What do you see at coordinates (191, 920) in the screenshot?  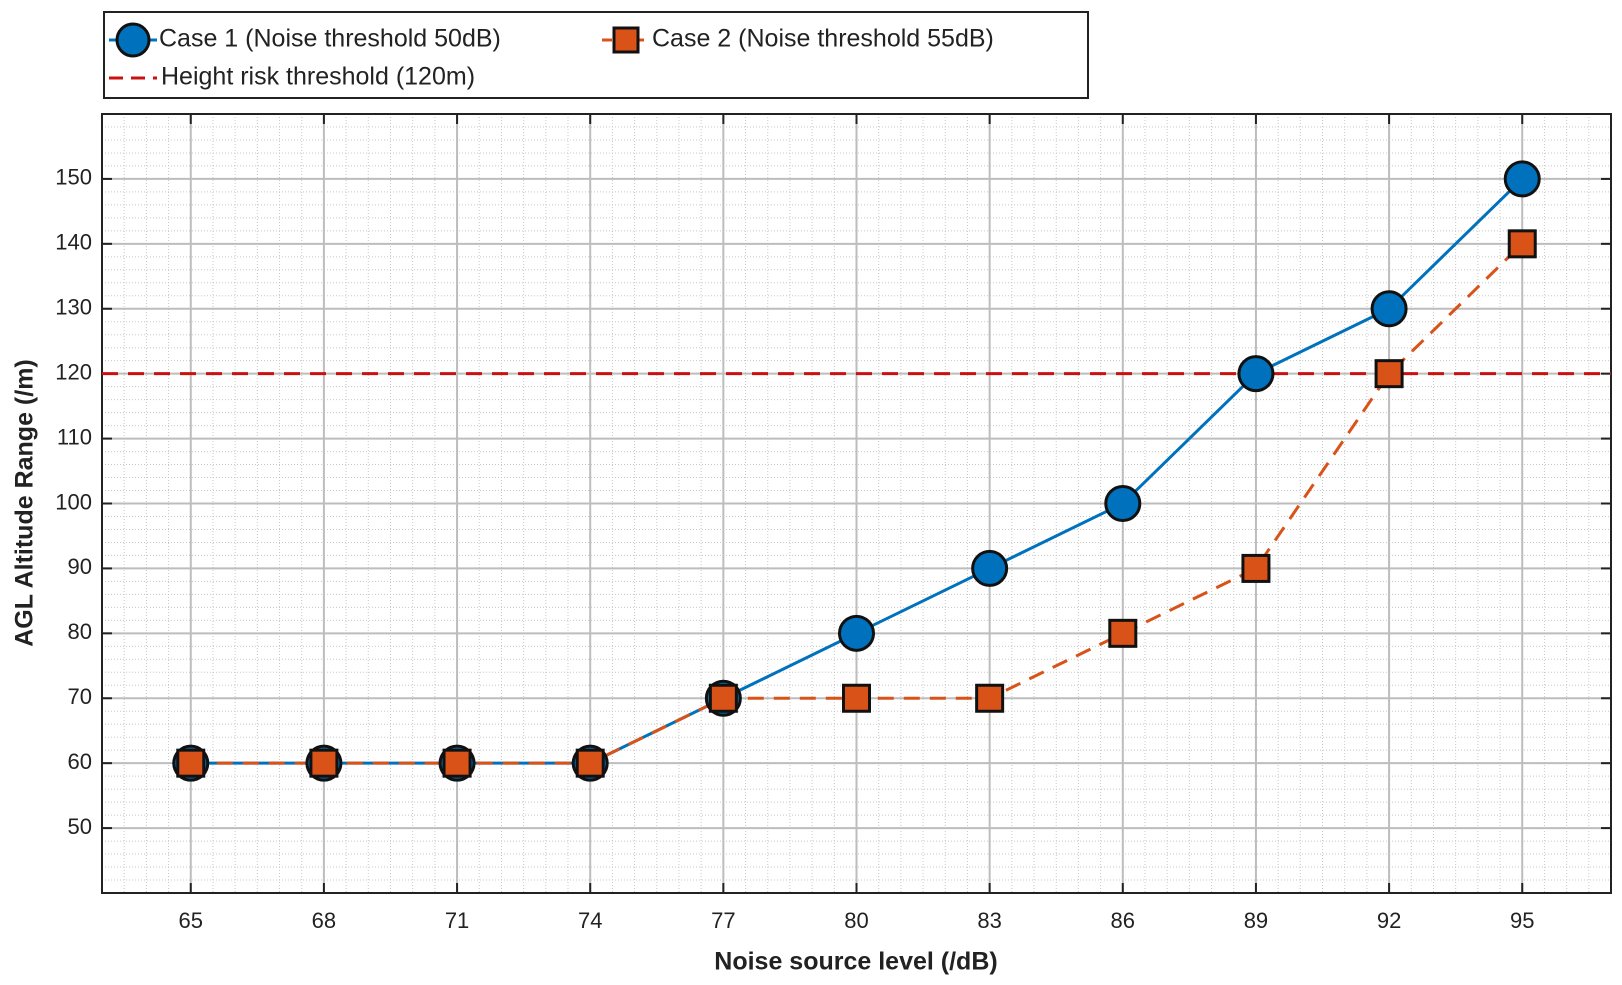 I see `x-tick-label: 65` at bounding box center [191, 920].